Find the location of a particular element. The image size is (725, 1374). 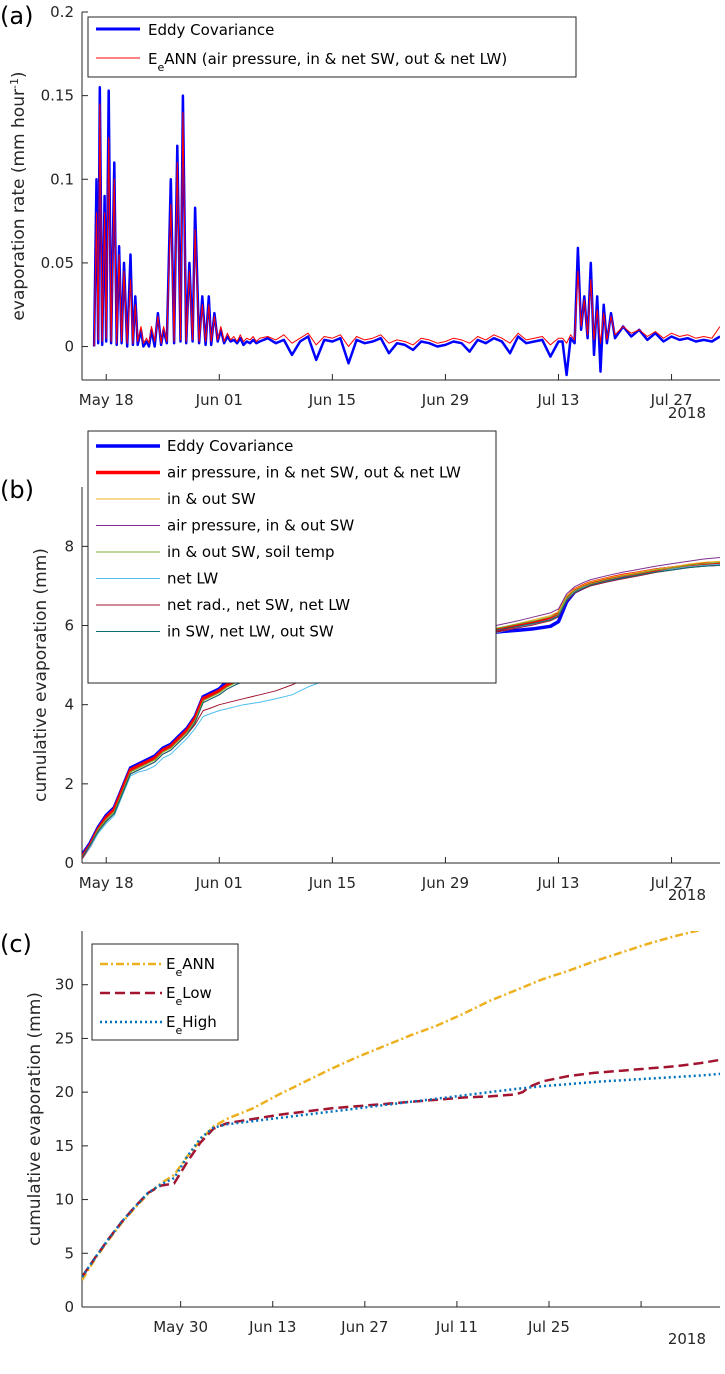

y-tick-label: 25 is located at coordinates (64, 1038).